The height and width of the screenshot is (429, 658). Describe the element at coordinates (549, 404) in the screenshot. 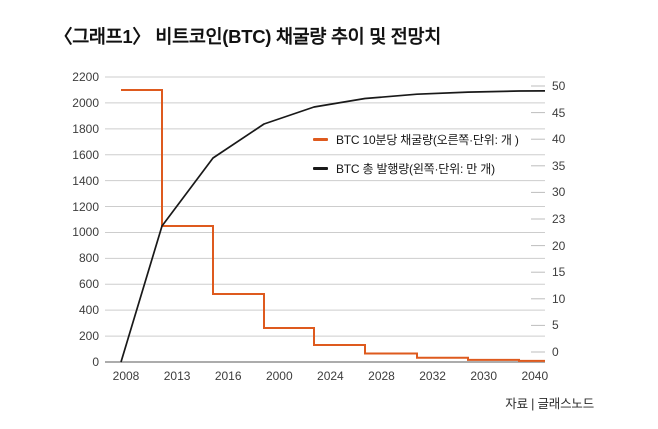

I see `source-credit: 자료 | 글래스노드` at that location.